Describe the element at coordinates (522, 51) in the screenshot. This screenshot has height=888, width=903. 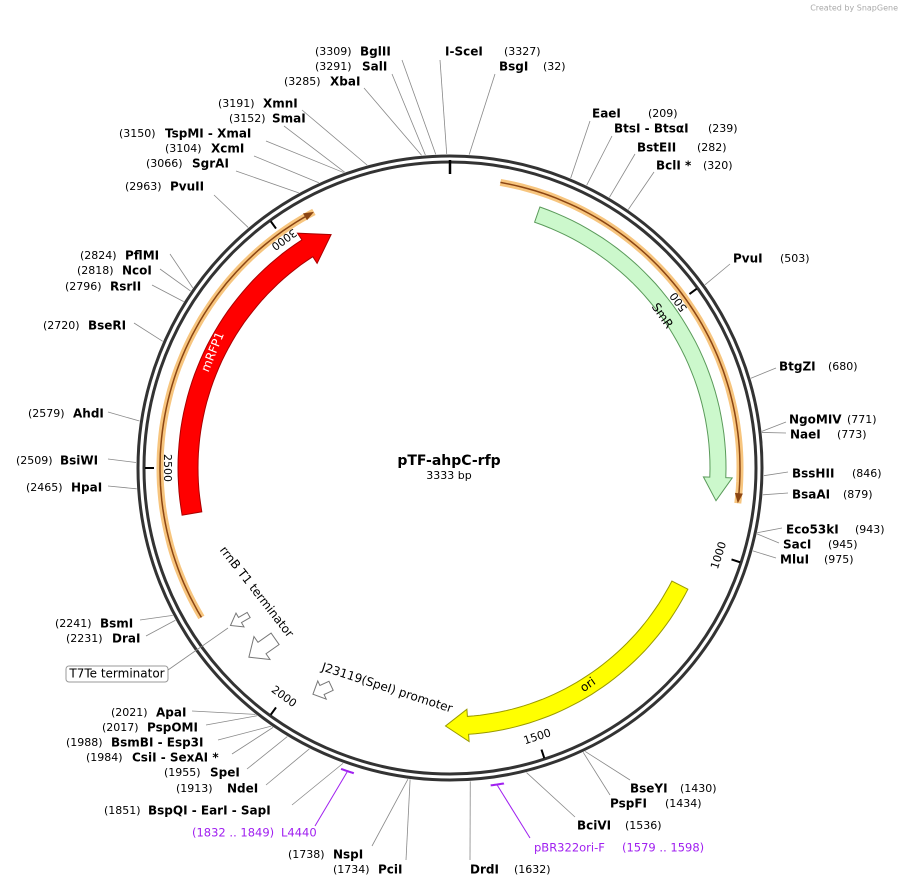
I see `site-position: (3327)` at that location.